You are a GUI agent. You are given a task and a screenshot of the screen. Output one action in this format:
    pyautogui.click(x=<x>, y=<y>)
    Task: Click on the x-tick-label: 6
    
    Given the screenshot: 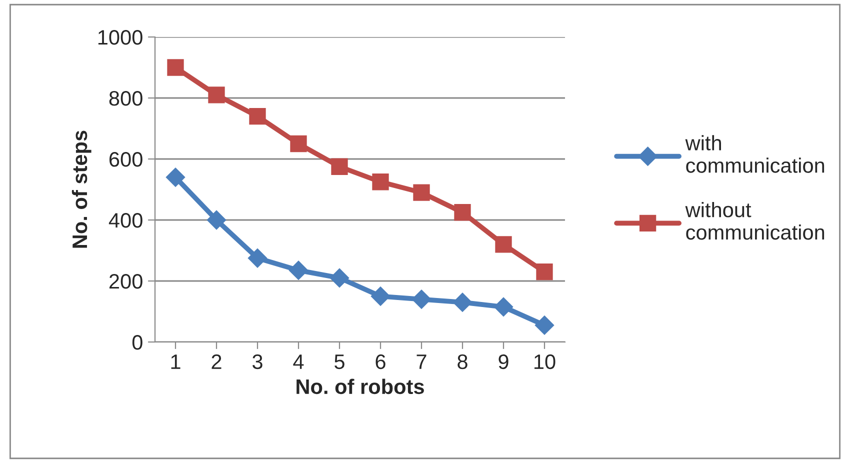 What is the action you would take?
    pyautogui.click(x=381, y=362)
    